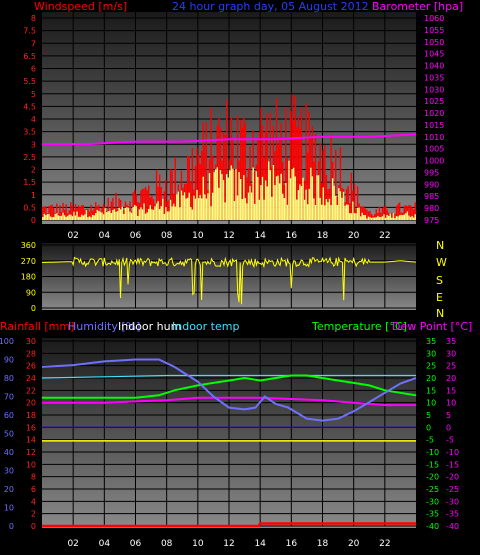 The height and width of the screenshot is (555, 480). Describe the element at coordinates (431, 196) in the screenshot. I see `barometer-y-tick: 985` at that location.